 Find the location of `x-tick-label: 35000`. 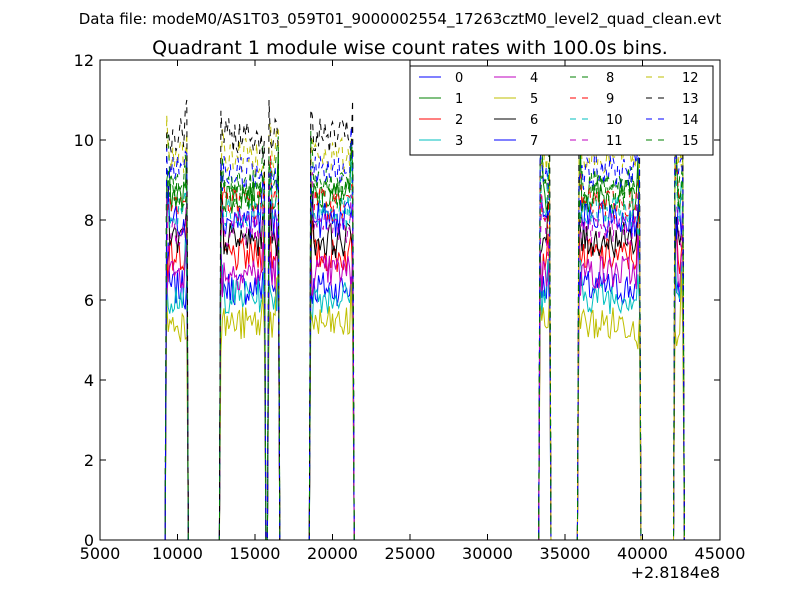

x-tick-label: 35000 is located at coordinates (565, 553).